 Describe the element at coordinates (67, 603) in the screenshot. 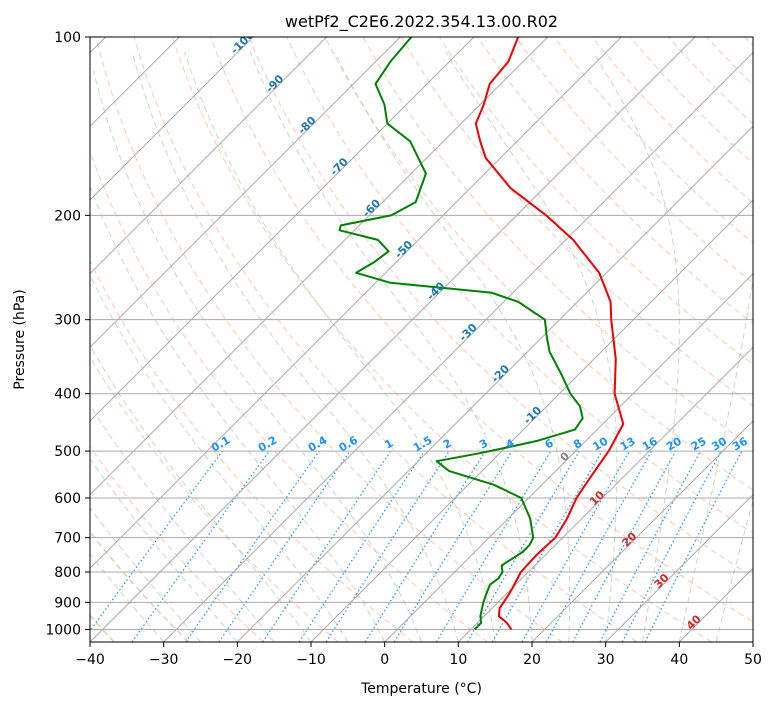

I see `y-tick-label: 900` at that location.